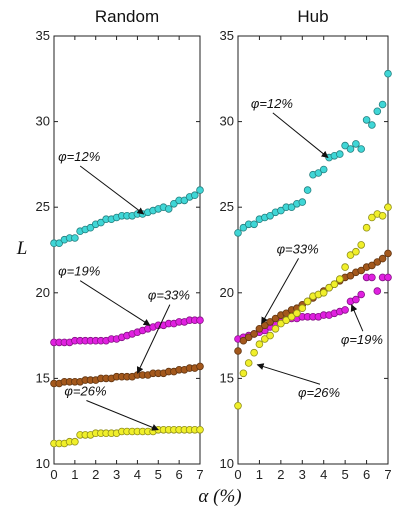  Describe the element at coordinates (74, 474) in the screenshot. I see `x-tick-label: 1` at that location.